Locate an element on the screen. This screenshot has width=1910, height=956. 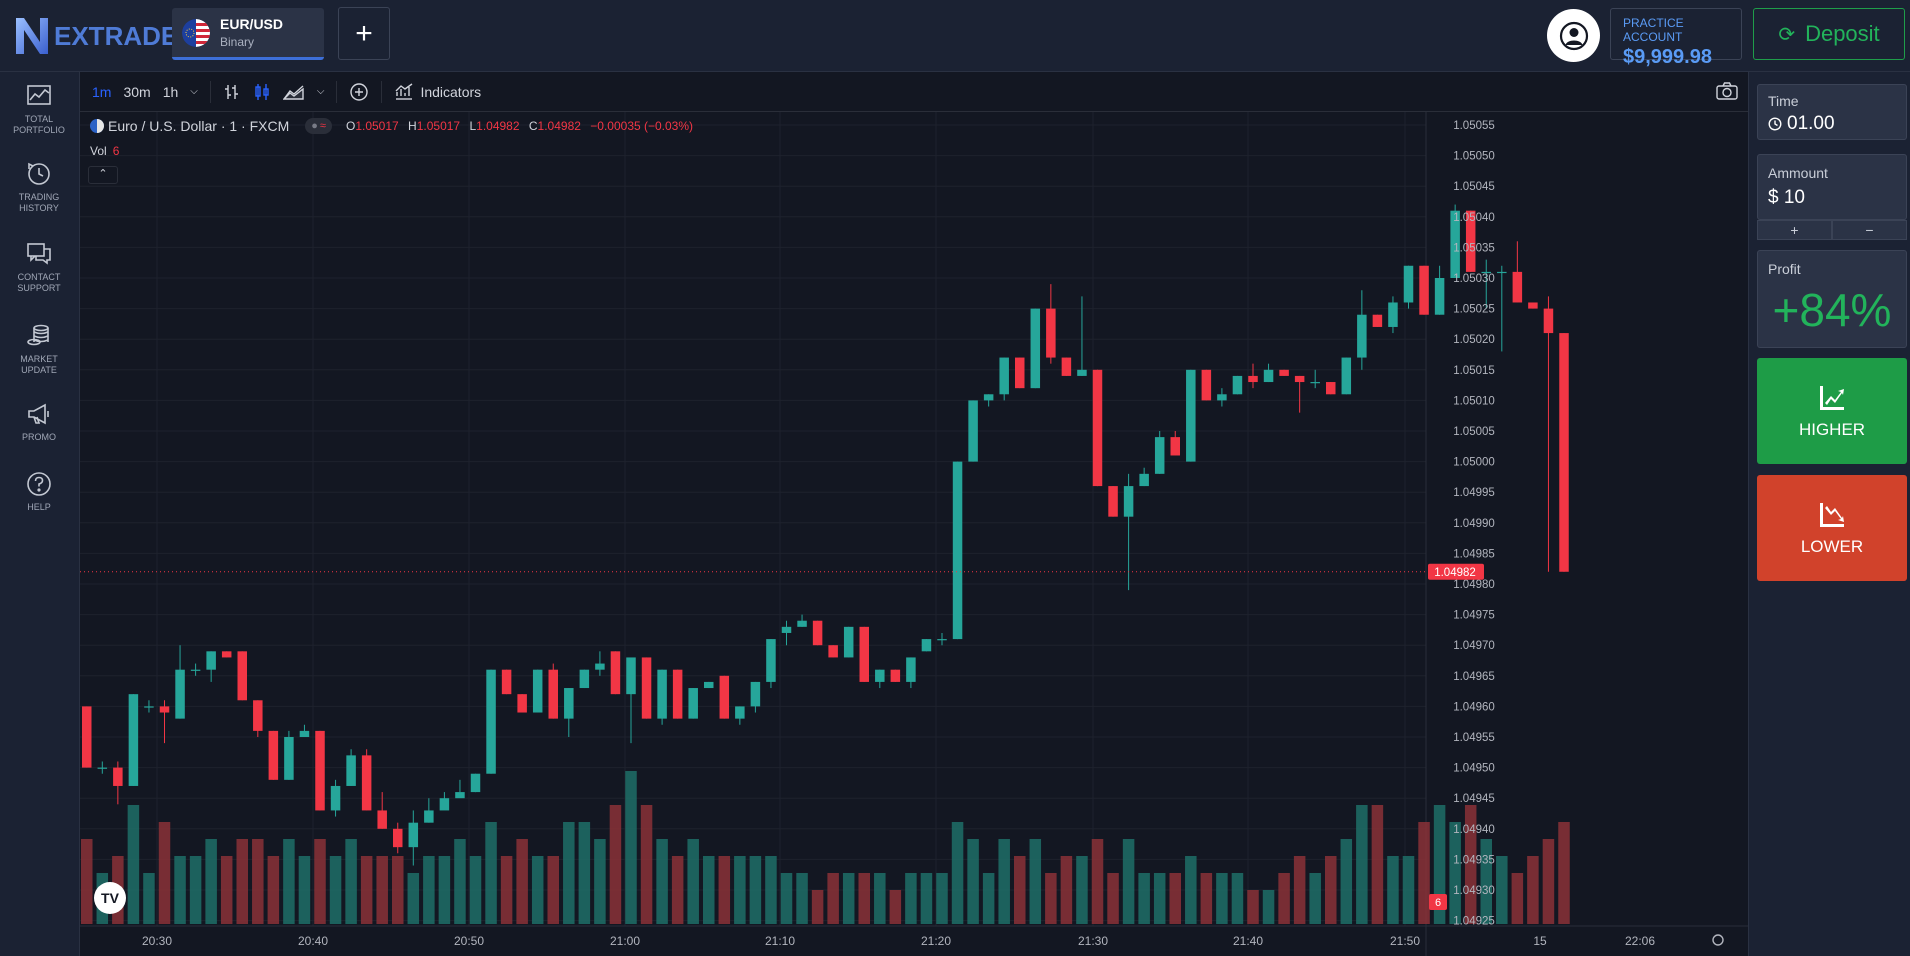
area-chart-type-icon is located at coordinates (293, 92).